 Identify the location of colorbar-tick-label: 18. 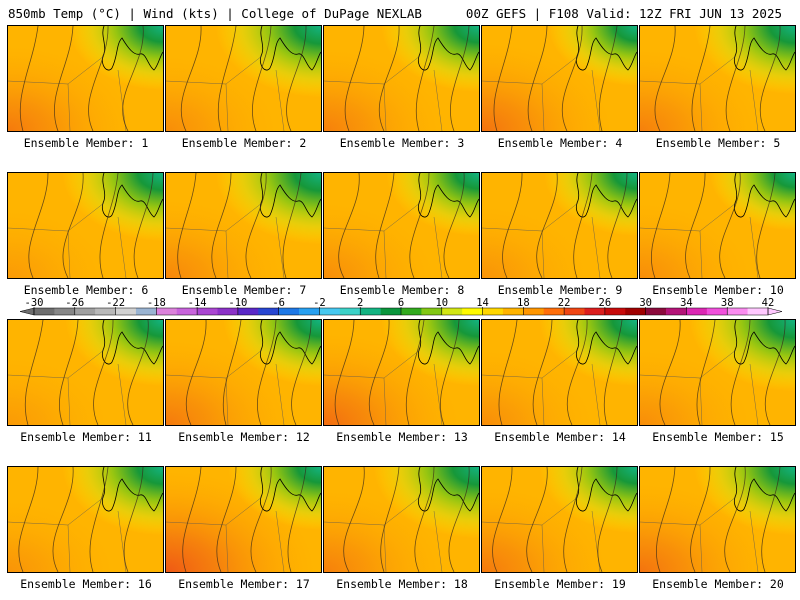
(523, 303).